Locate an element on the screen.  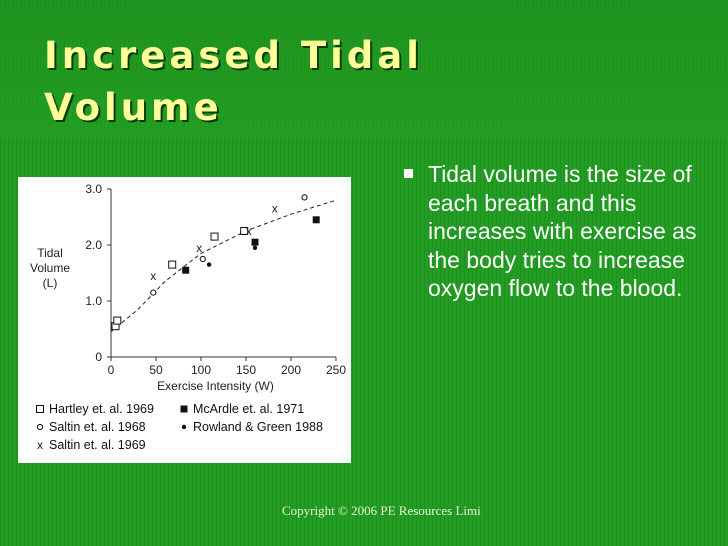
legend-label: Rowland & Green 1988 is located at coordinates (258, 427).